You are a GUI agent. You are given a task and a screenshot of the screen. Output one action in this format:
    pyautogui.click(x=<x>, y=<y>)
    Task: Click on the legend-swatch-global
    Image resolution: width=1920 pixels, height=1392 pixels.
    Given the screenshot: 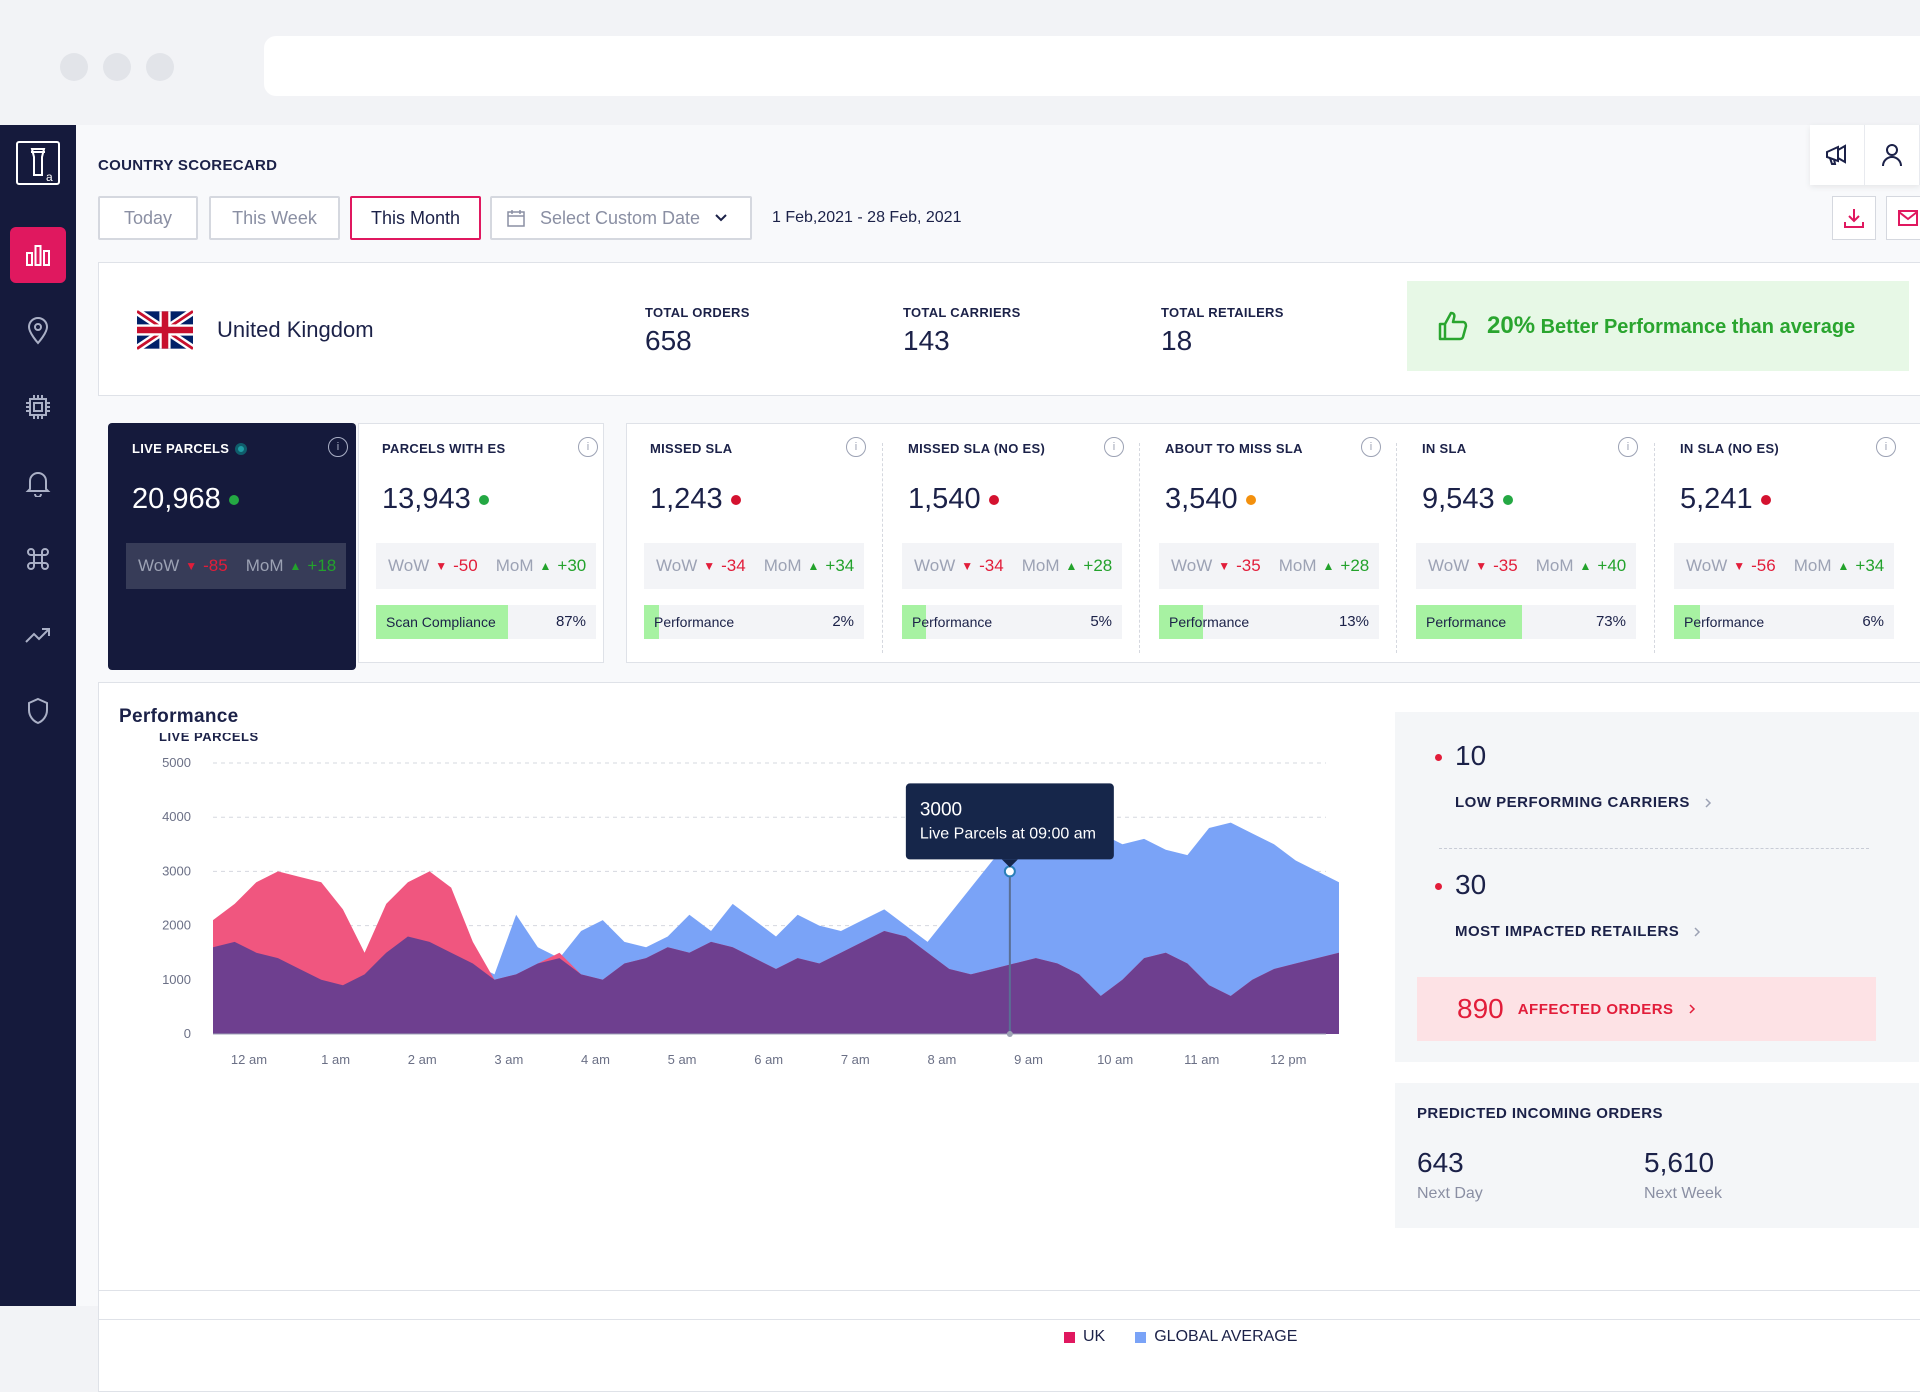 What is the action you would take?
    pyautogui.click(x=1141, y=1337)
    